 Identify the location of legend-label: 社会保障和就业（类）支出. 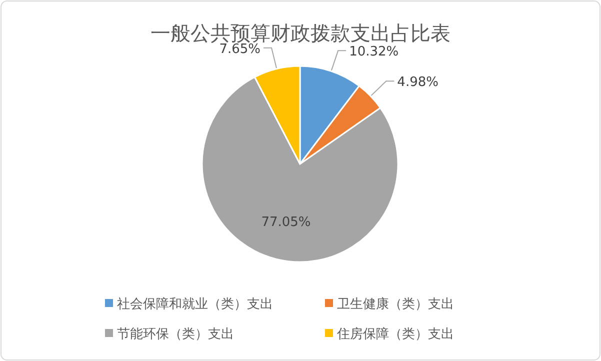
(195, 304).